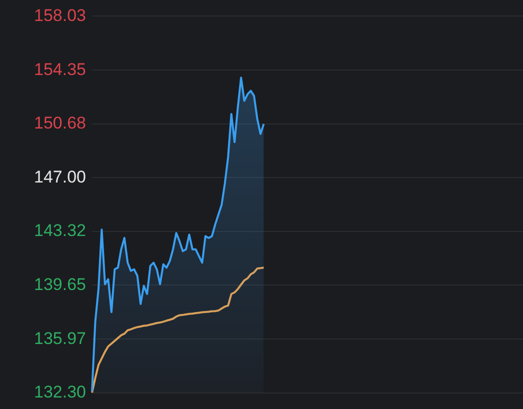  Describe the element at coordinates (60, 338) in the screenshot. I see `y-tick-label: 135.97` at that location.